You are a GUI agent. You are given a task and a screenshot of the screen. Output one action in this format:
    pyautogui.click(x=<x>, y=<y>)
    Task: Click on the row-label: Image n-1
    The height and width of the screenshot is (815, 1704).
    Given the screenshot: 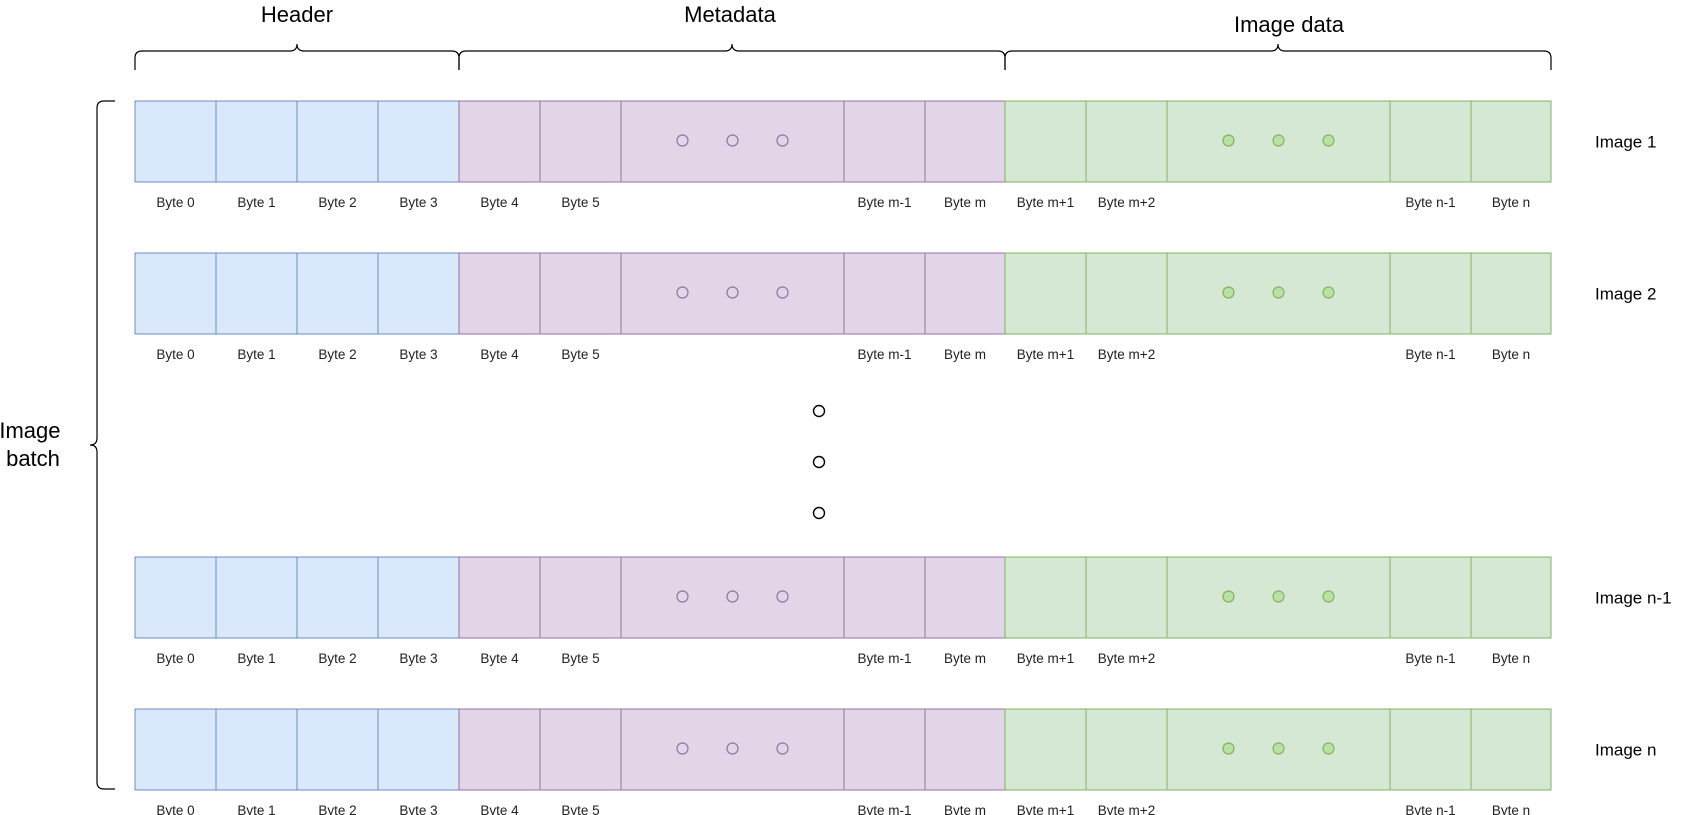 What is the action you would take?
    pyautogui.click(x=1633, y=598)
    